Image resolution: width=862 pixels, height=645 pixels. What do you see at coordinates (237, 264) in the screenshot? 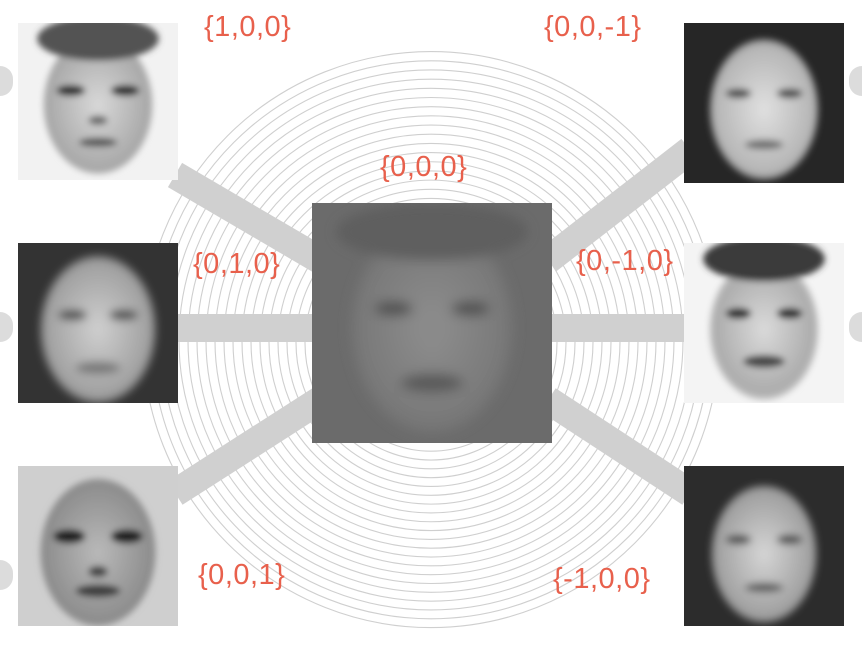
I see `label-middle-left: {0,1,0}` at bounding box center [237, 264].